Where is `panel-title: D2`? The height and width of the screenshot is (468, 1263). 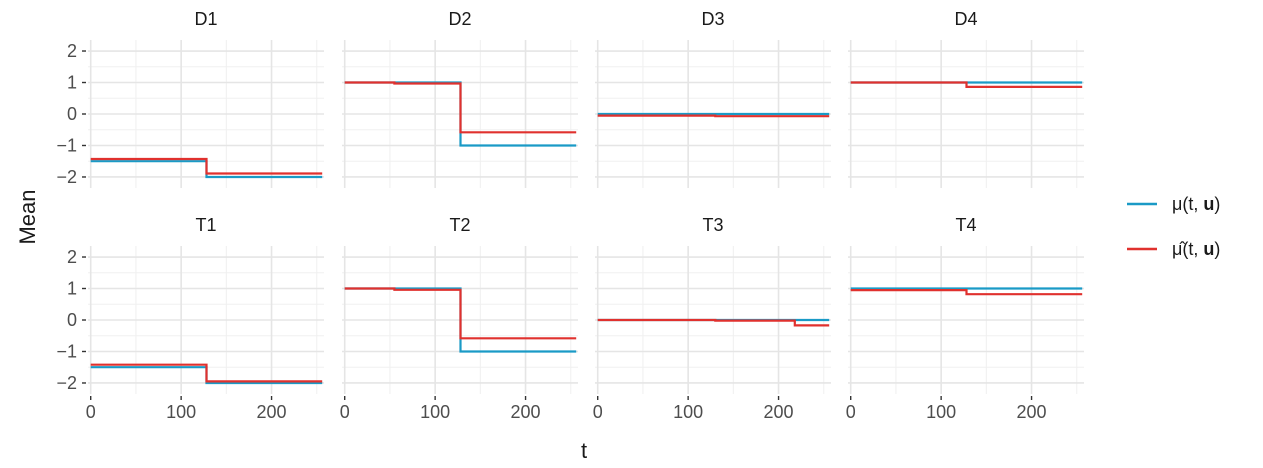
panel-title: D2 is located at coordinates (459, 19).